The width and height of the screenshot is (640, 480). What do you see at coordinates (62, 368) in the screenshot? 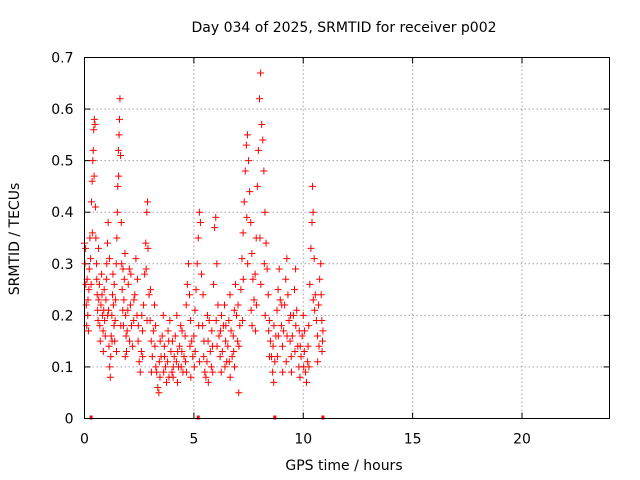
I see `y-tick-label: 0.1` at bounding box center [62, 368].